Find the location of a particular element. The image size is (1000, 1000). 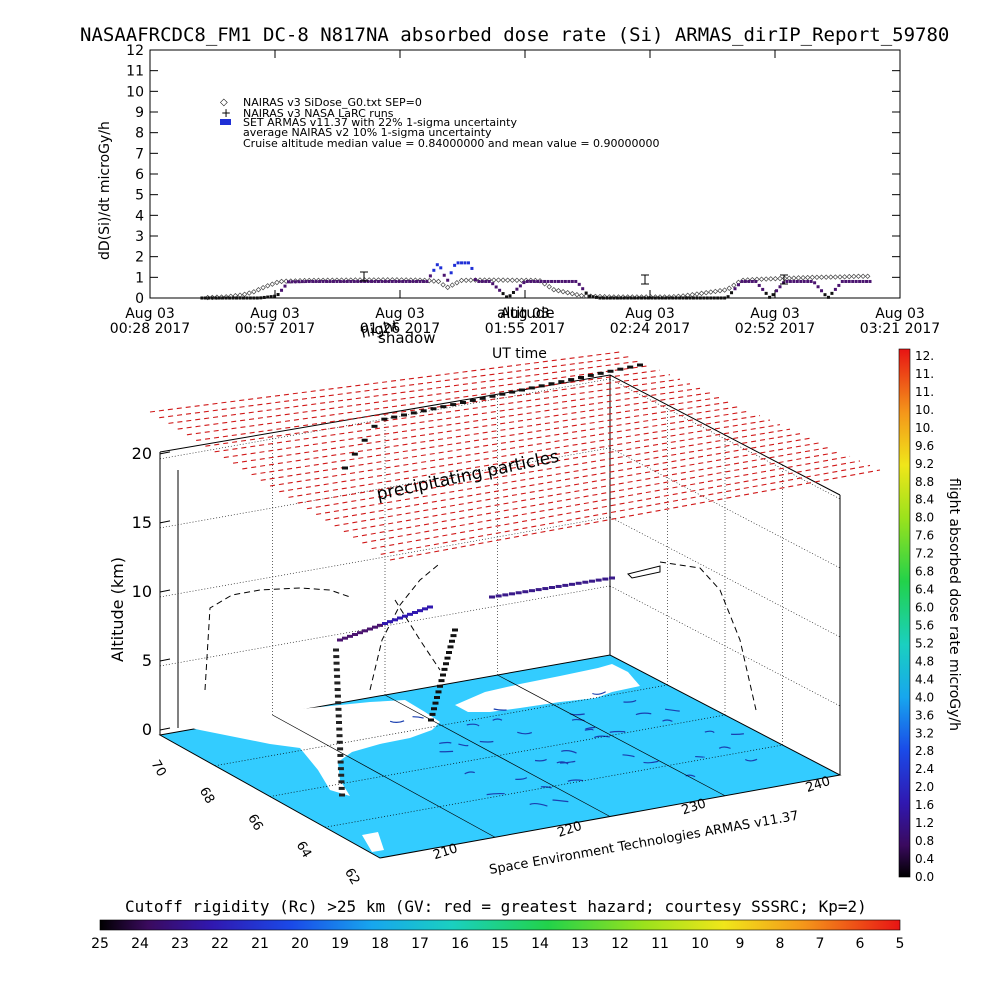

rigidity-colorbar-tick-label: 15 is located at coordinates (500, 944).